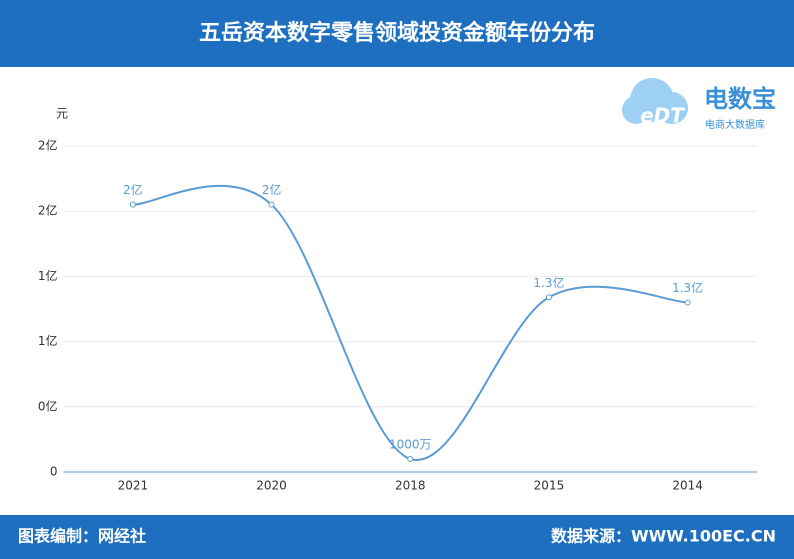 This screenshot has height=559, width=794. Describe the element at coordinates (549, 486) in the screenshot. I see `x-tick-label: 2015` at that location.